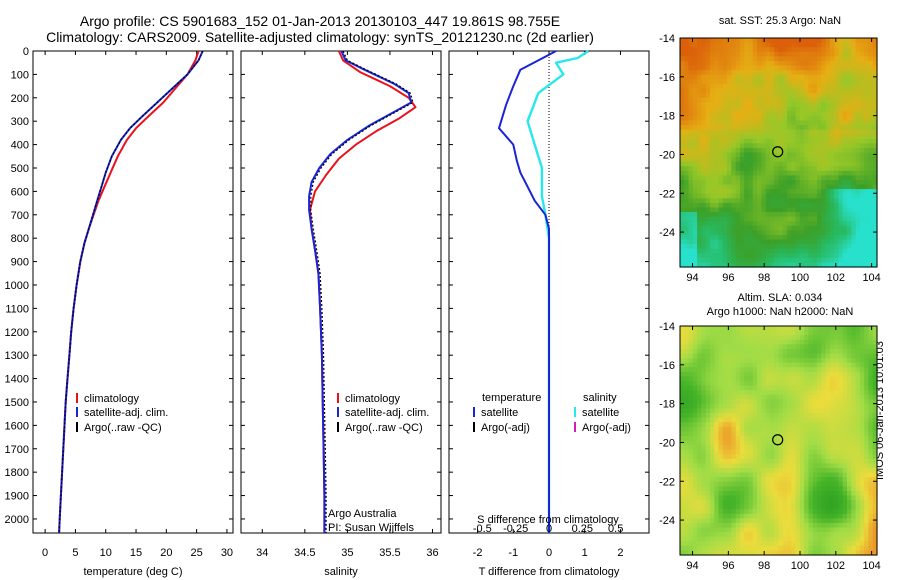  Describe the element at coordinates (17, 473) in the screenshot. I see `depth-tick-label: 1800` at that location.